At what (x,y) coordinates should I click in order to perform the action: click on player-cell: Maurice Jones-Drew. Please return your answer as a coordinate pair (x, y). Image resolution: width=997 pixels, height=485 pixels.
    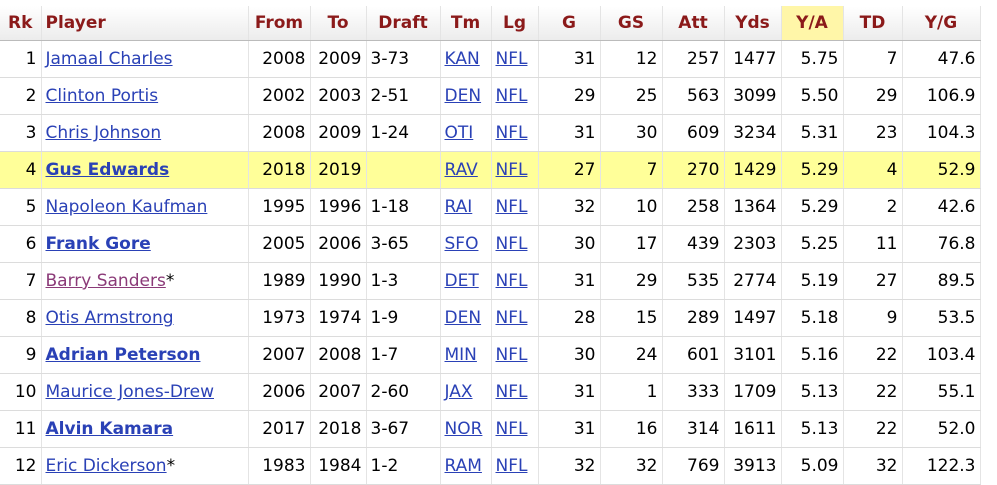
    Looking at the image, I should click on (145, 392).